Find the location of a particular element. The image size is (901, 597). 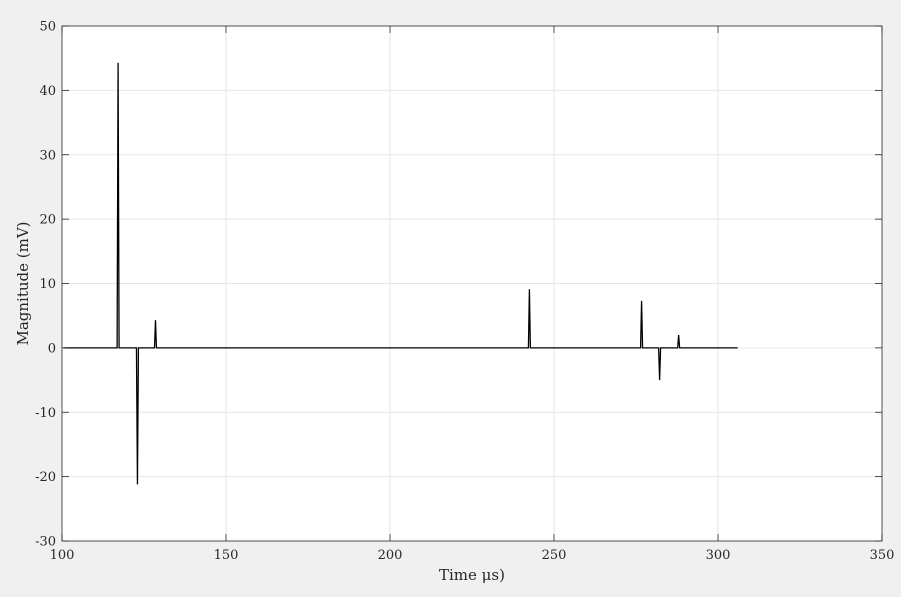

y-tick-label: -20 is located at coordinates (45, 477).